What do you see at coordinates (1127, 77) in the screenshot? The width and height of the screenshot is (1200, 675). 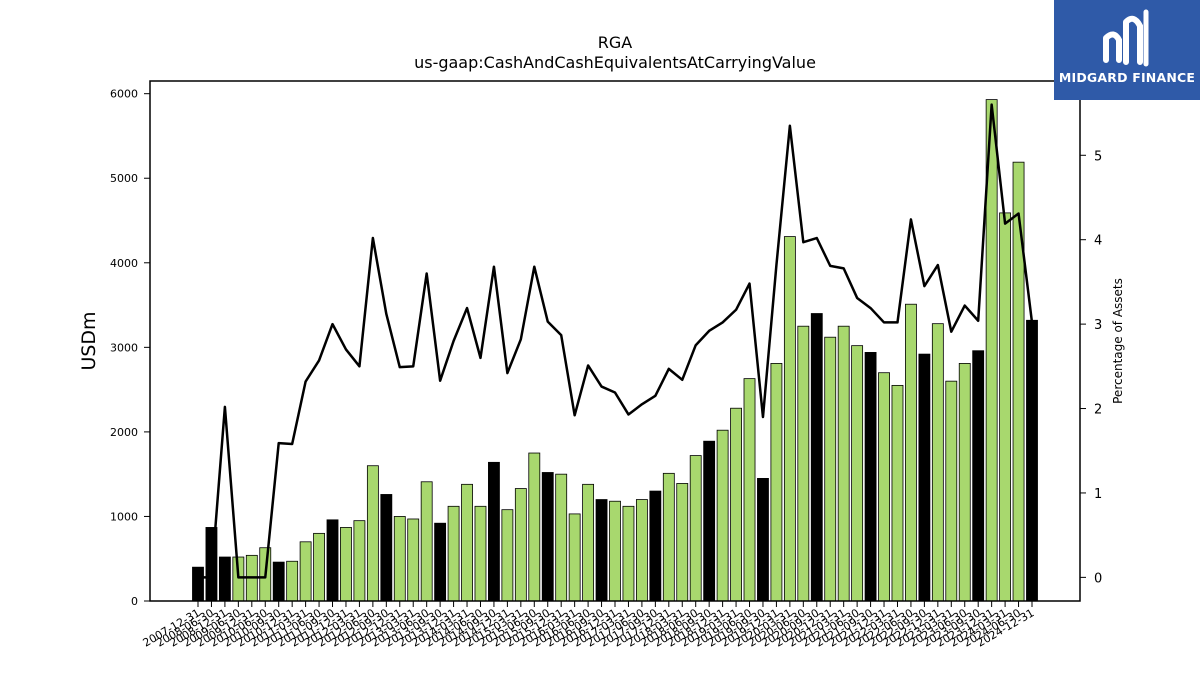 I see `logo-text: MIDGARD FINANCE` at bounding box center [1127, 77].